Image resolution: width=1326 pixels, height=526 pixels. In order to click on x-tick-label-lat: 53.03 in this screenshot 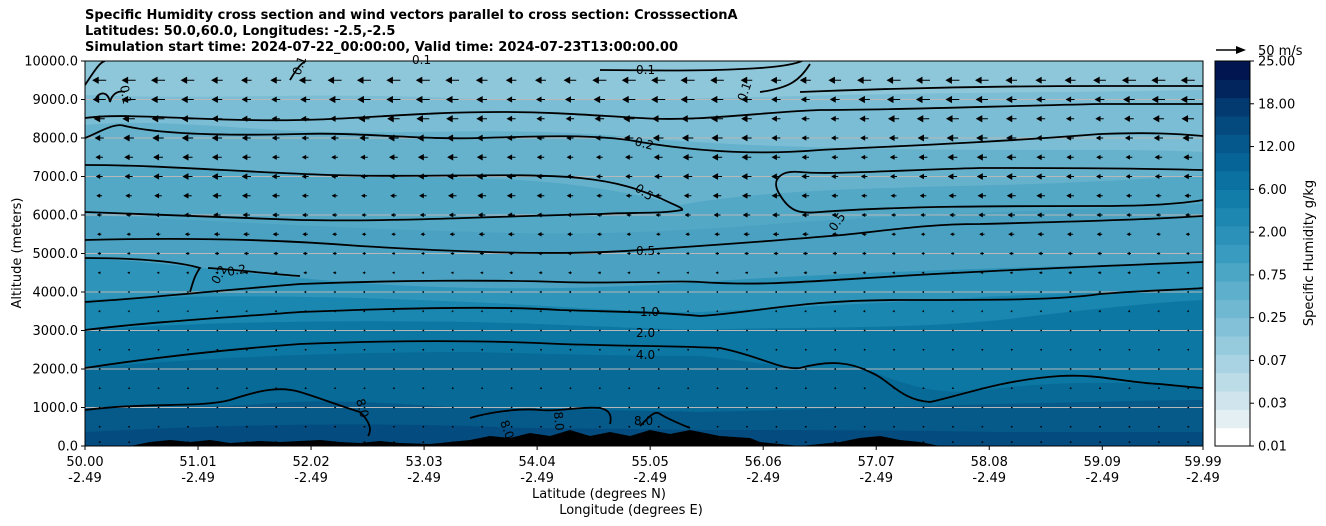, I will do `click(423, 462)`.